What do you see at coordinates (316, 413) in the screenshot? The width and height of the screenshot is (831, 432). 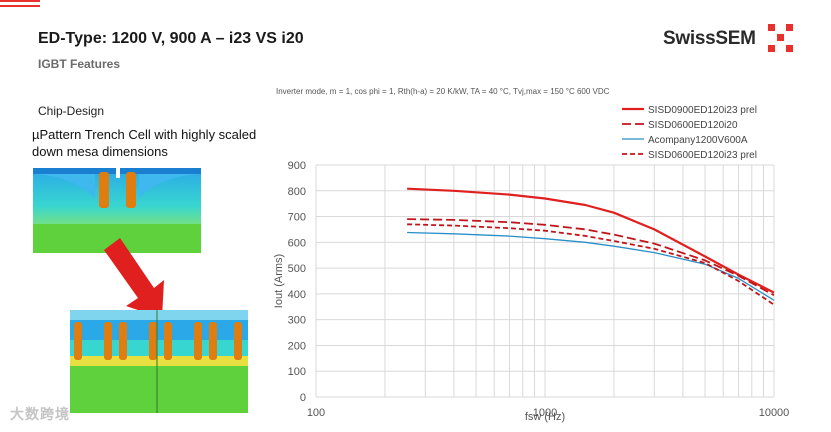 I see `x-tick-label: 100` at bounding box center [316, 413].